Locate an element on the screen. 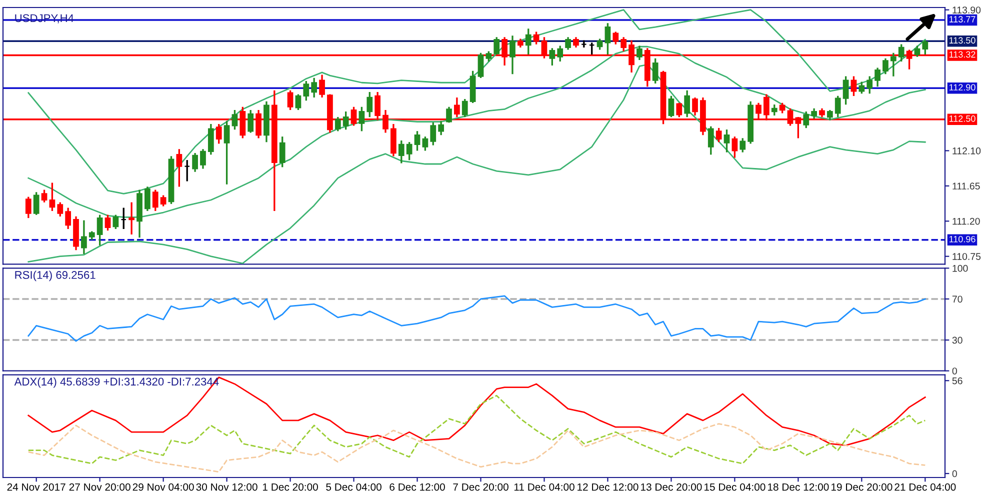 This screenshot has height=500, width=1000. x-tick-label: 6 Dec 12:00 is located at coordinates (417, 487).